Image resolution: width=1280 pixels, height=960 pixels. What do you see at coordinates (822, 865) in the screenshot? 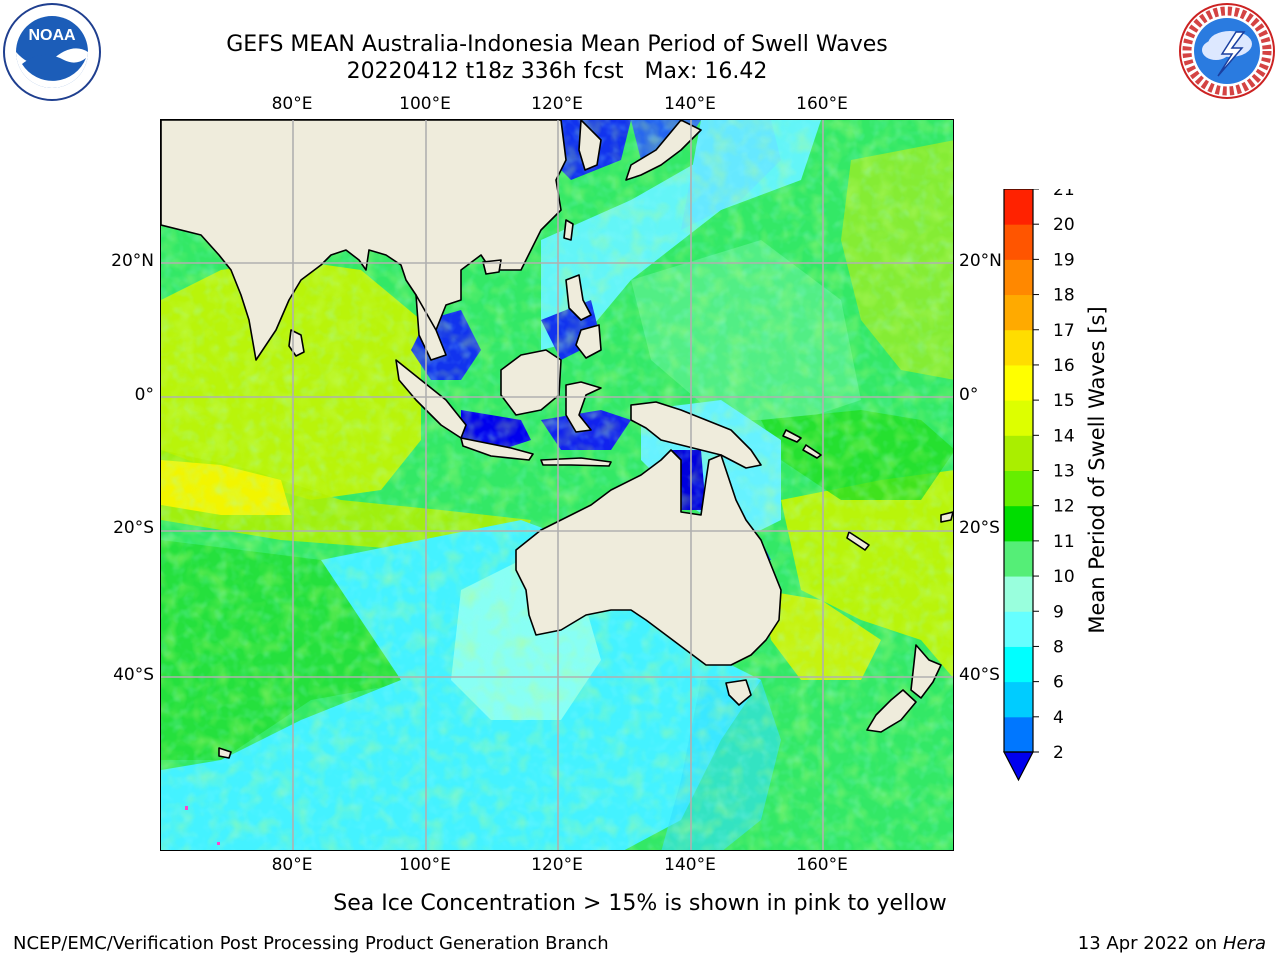
I see `lon-label-bottom-160e: 160°E` at bounding box center [822, 865].